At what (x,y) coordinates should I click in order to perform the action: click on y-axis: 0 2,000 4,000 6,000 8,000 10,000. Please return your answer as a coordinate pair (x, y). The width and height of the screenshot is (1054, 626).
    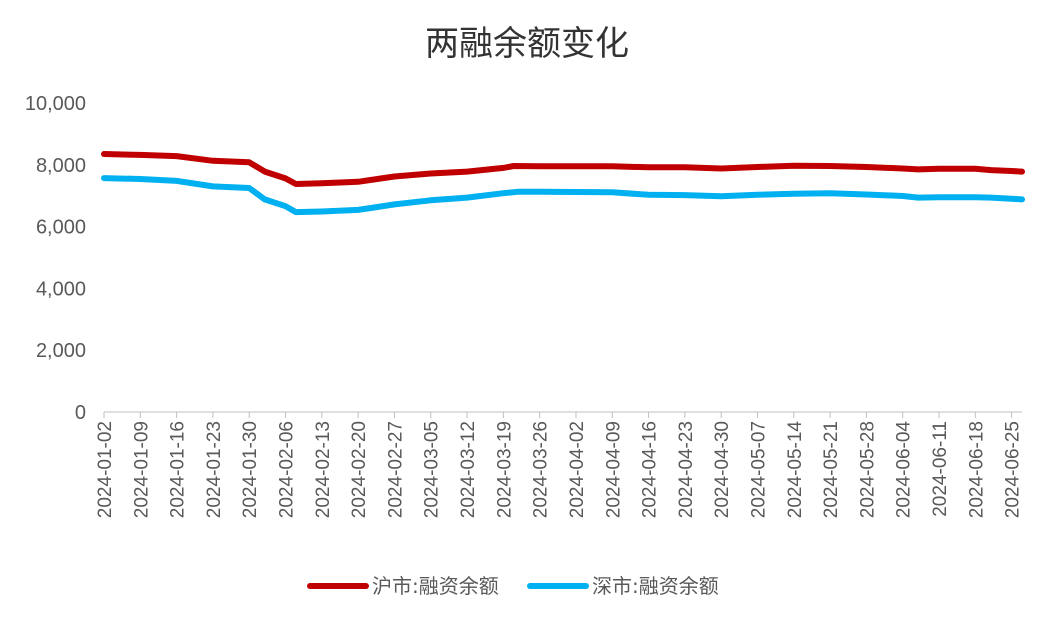
    Looking at the image, I should click on (55, 258).